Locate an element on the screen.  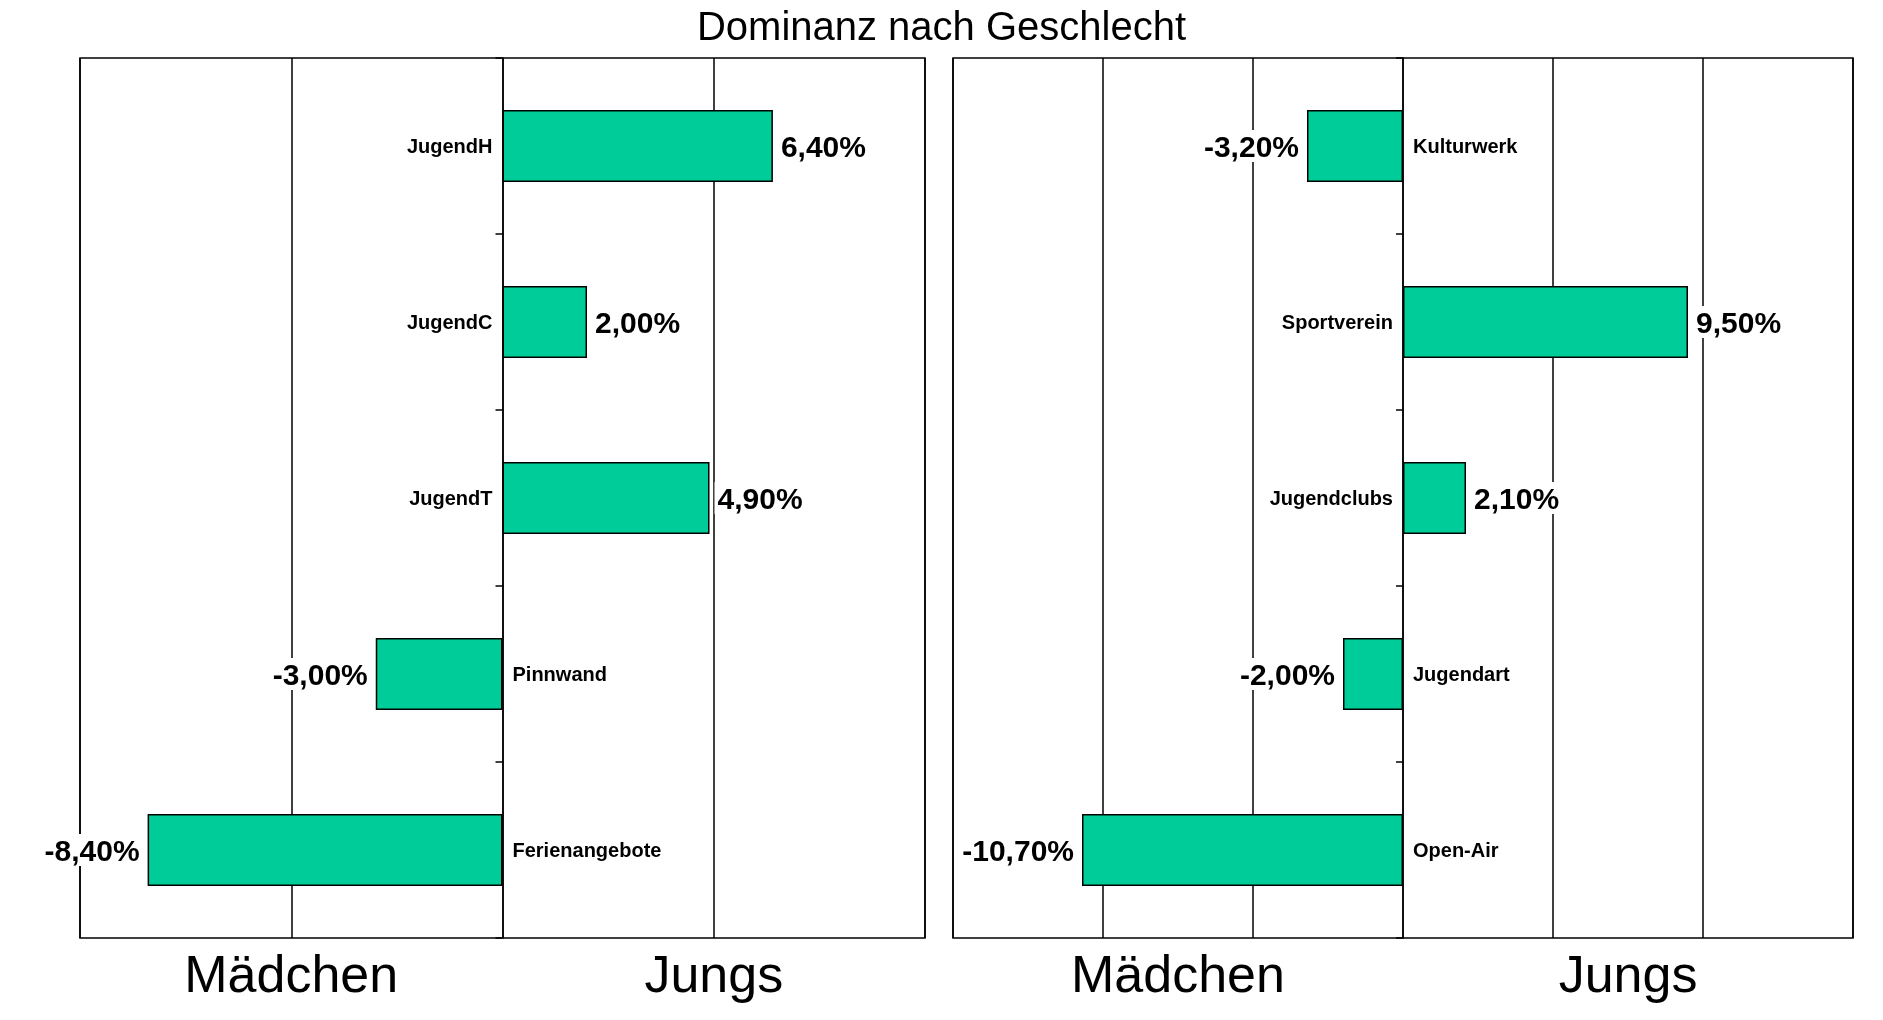
data-label: -10,70% is located at coordinates (1018, 850).